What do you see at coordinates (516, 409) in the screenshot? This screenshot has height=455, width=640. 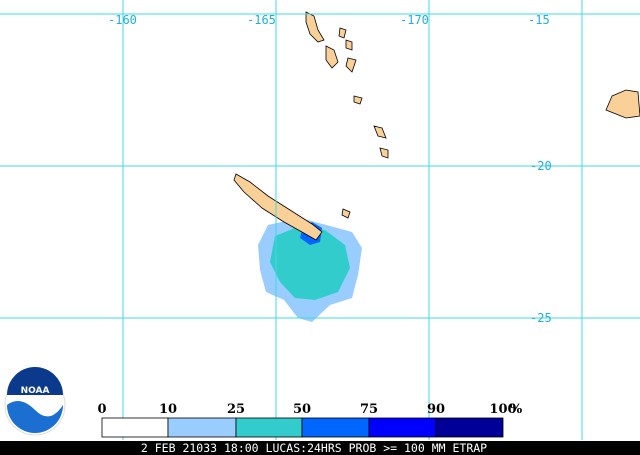 I see `legend-unit: %` at bounding box center [516, 409].